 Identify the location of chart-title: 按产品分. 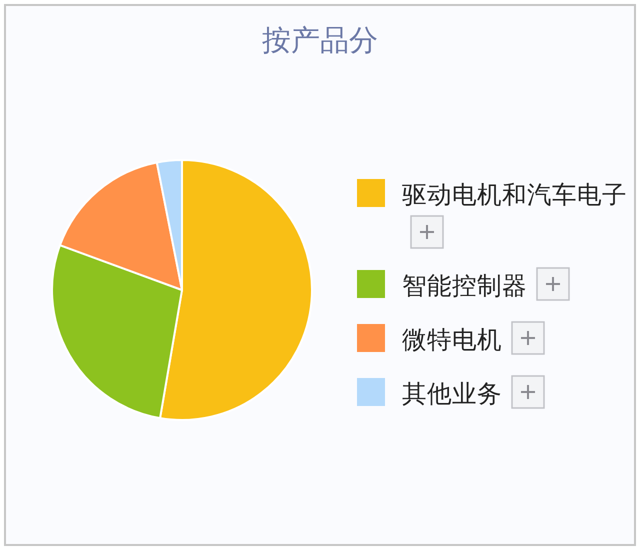
(320, 40).